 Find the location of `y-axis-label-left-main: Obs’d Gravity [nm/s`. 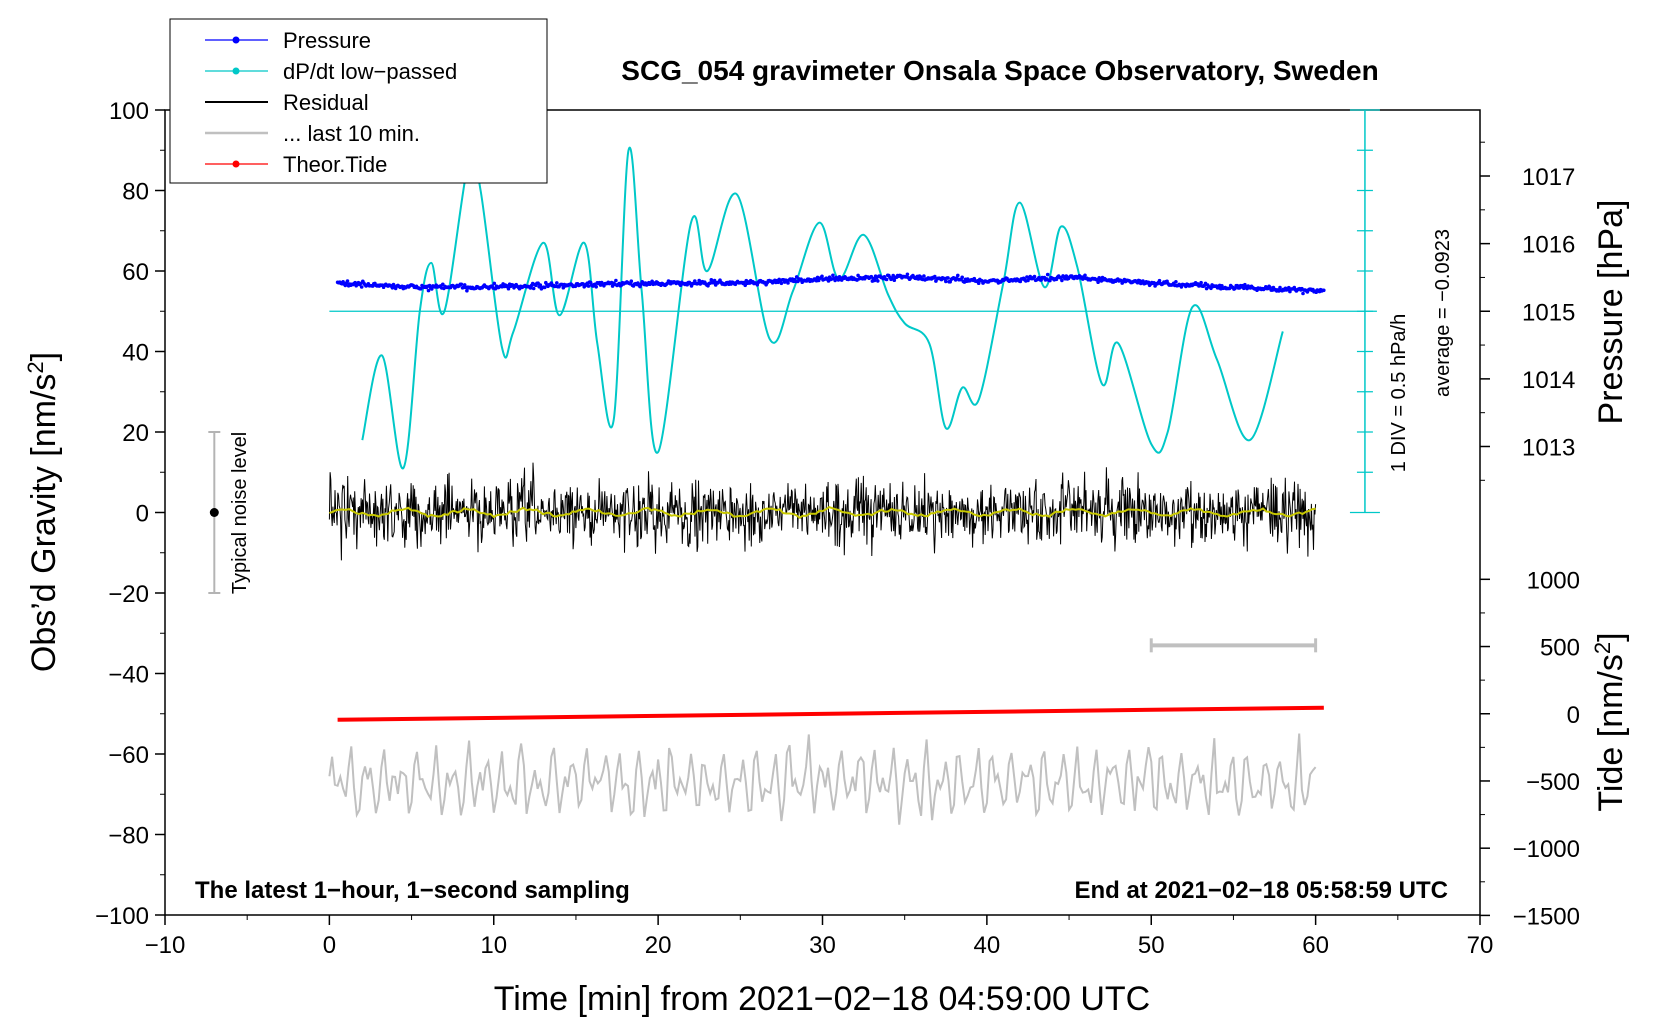

y-axis-label-left-main: Obs’d Gravity [nm/s is located at coordinates (44, 523).